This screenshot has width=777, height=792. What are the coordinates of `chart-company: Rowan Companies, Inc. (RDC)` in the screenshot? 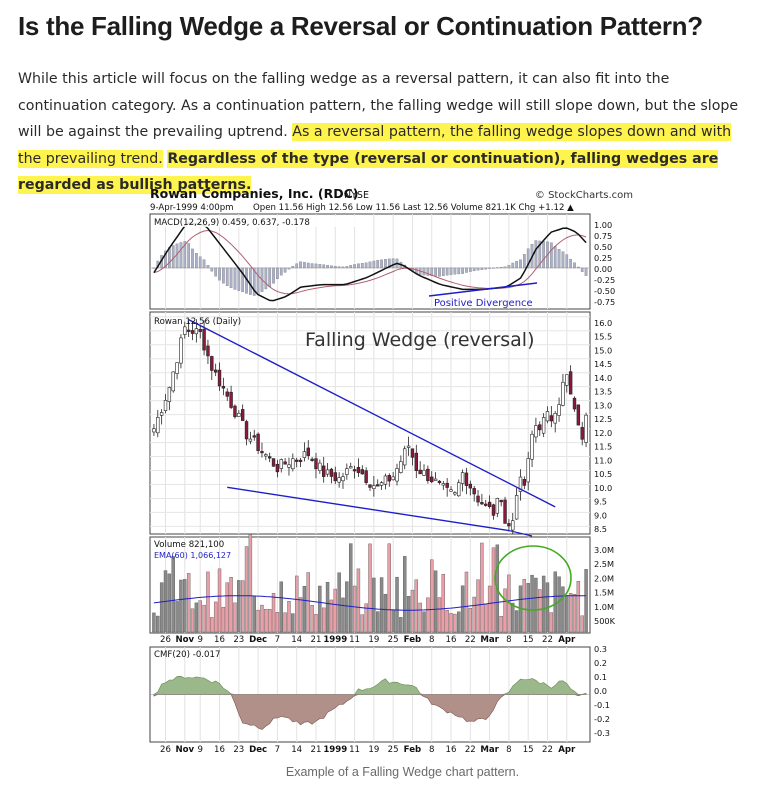 It's located at (254, 193).